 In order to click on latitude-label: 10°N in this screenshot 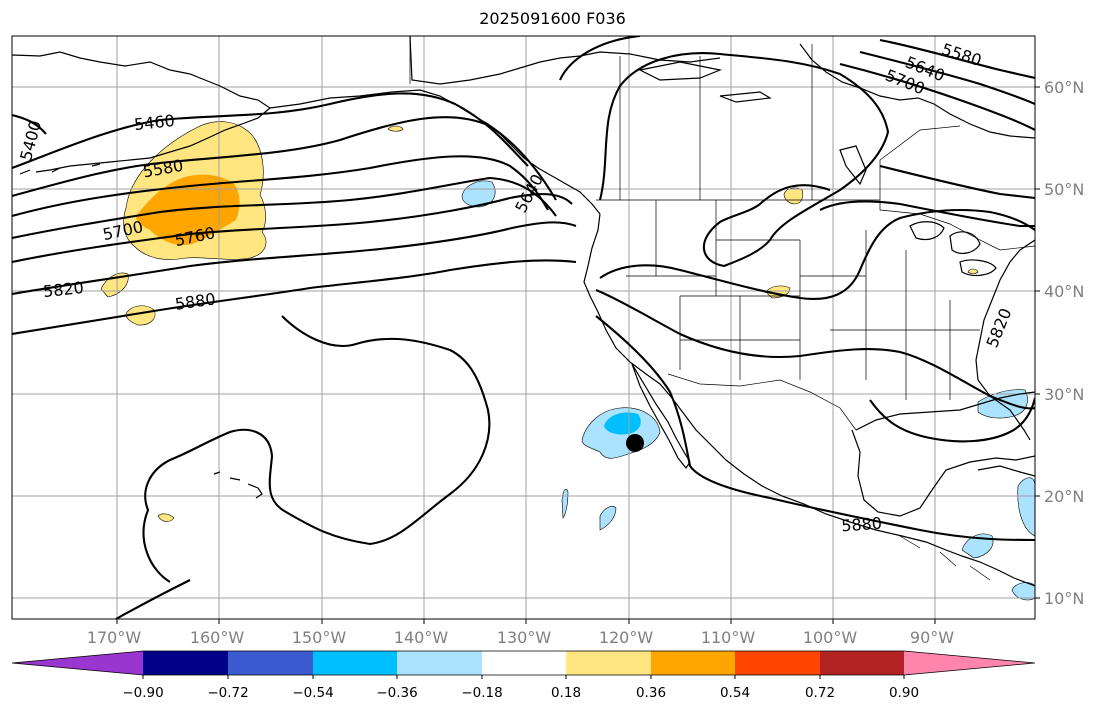, I will do `click(1064, 598)`.